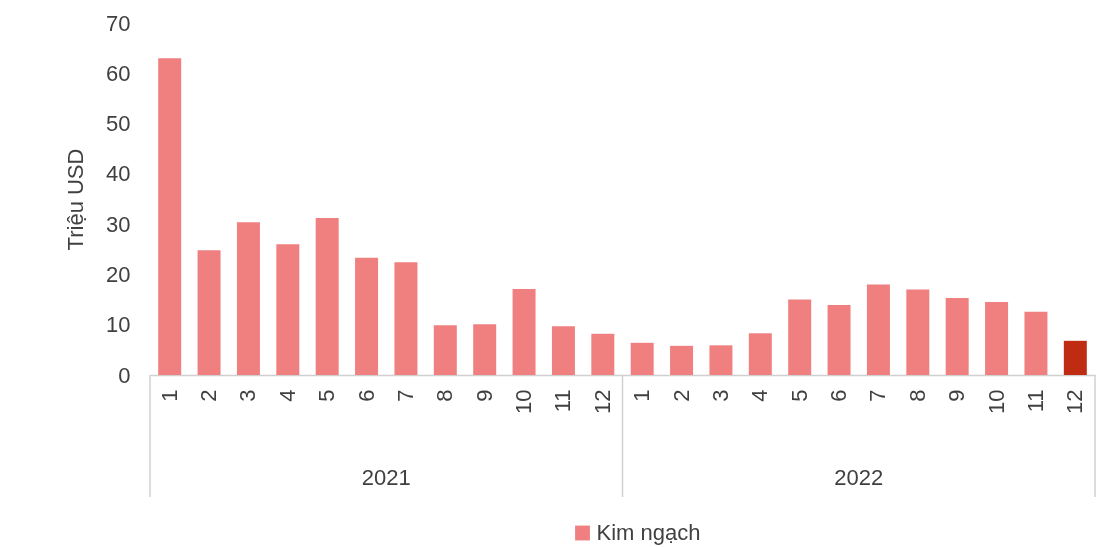 The height and width of the screenshot is (547, 1102). I want to click on text: 2022, so click(859, 477).